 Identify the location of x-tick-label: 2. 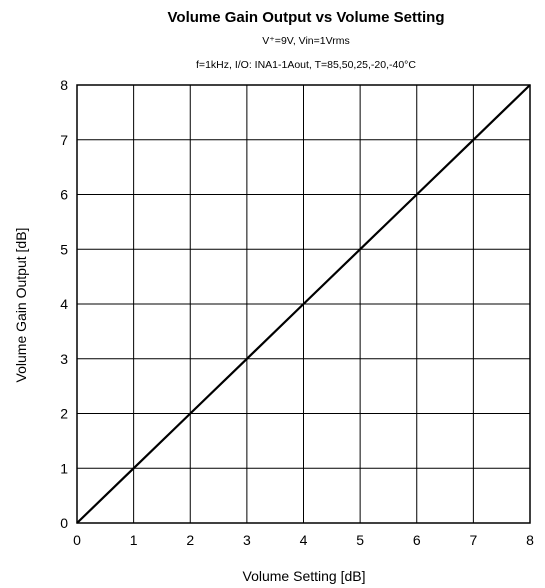
(190, 540).